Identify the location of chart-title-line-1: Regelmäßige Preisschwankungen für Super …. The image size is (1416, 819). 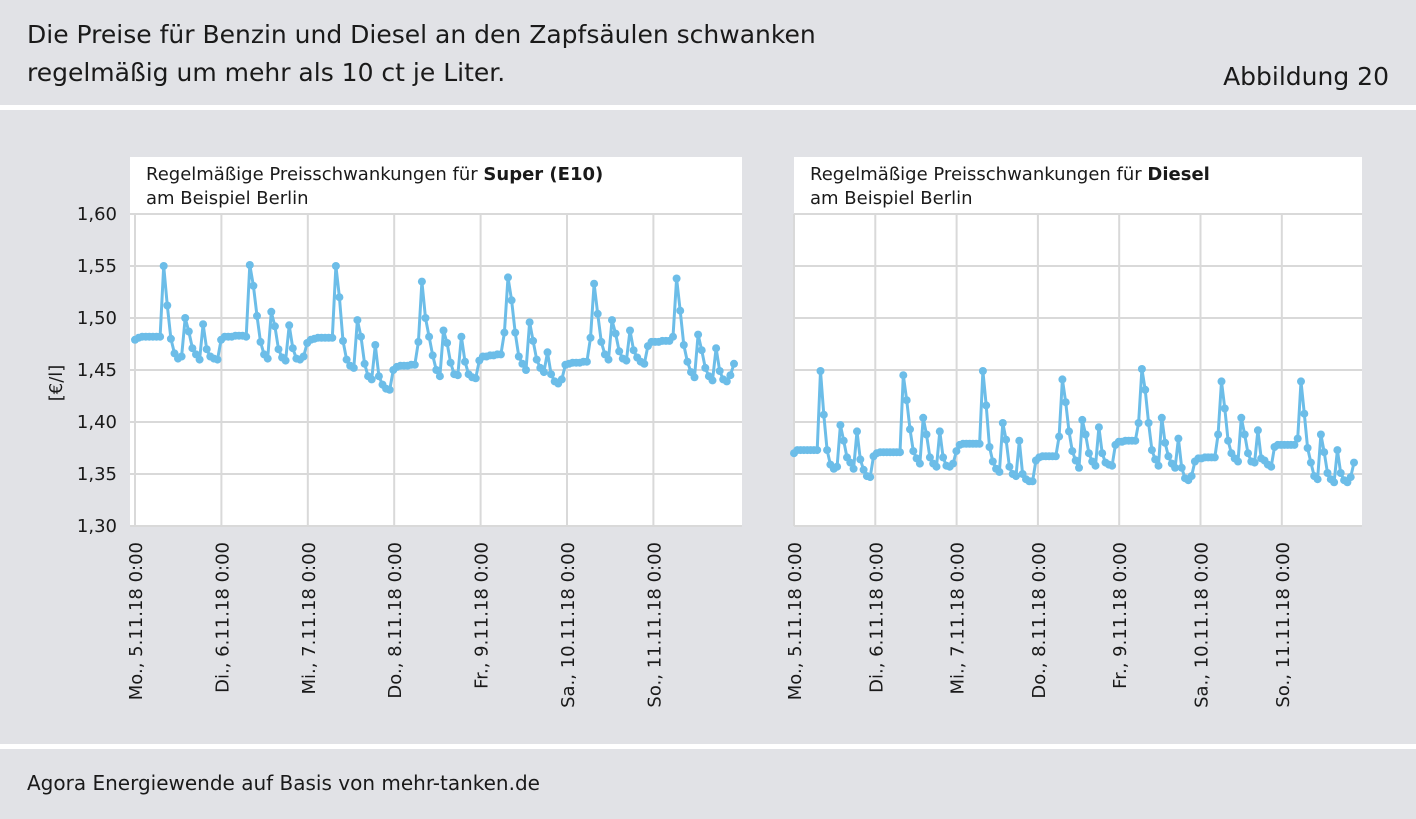
(374, 174).